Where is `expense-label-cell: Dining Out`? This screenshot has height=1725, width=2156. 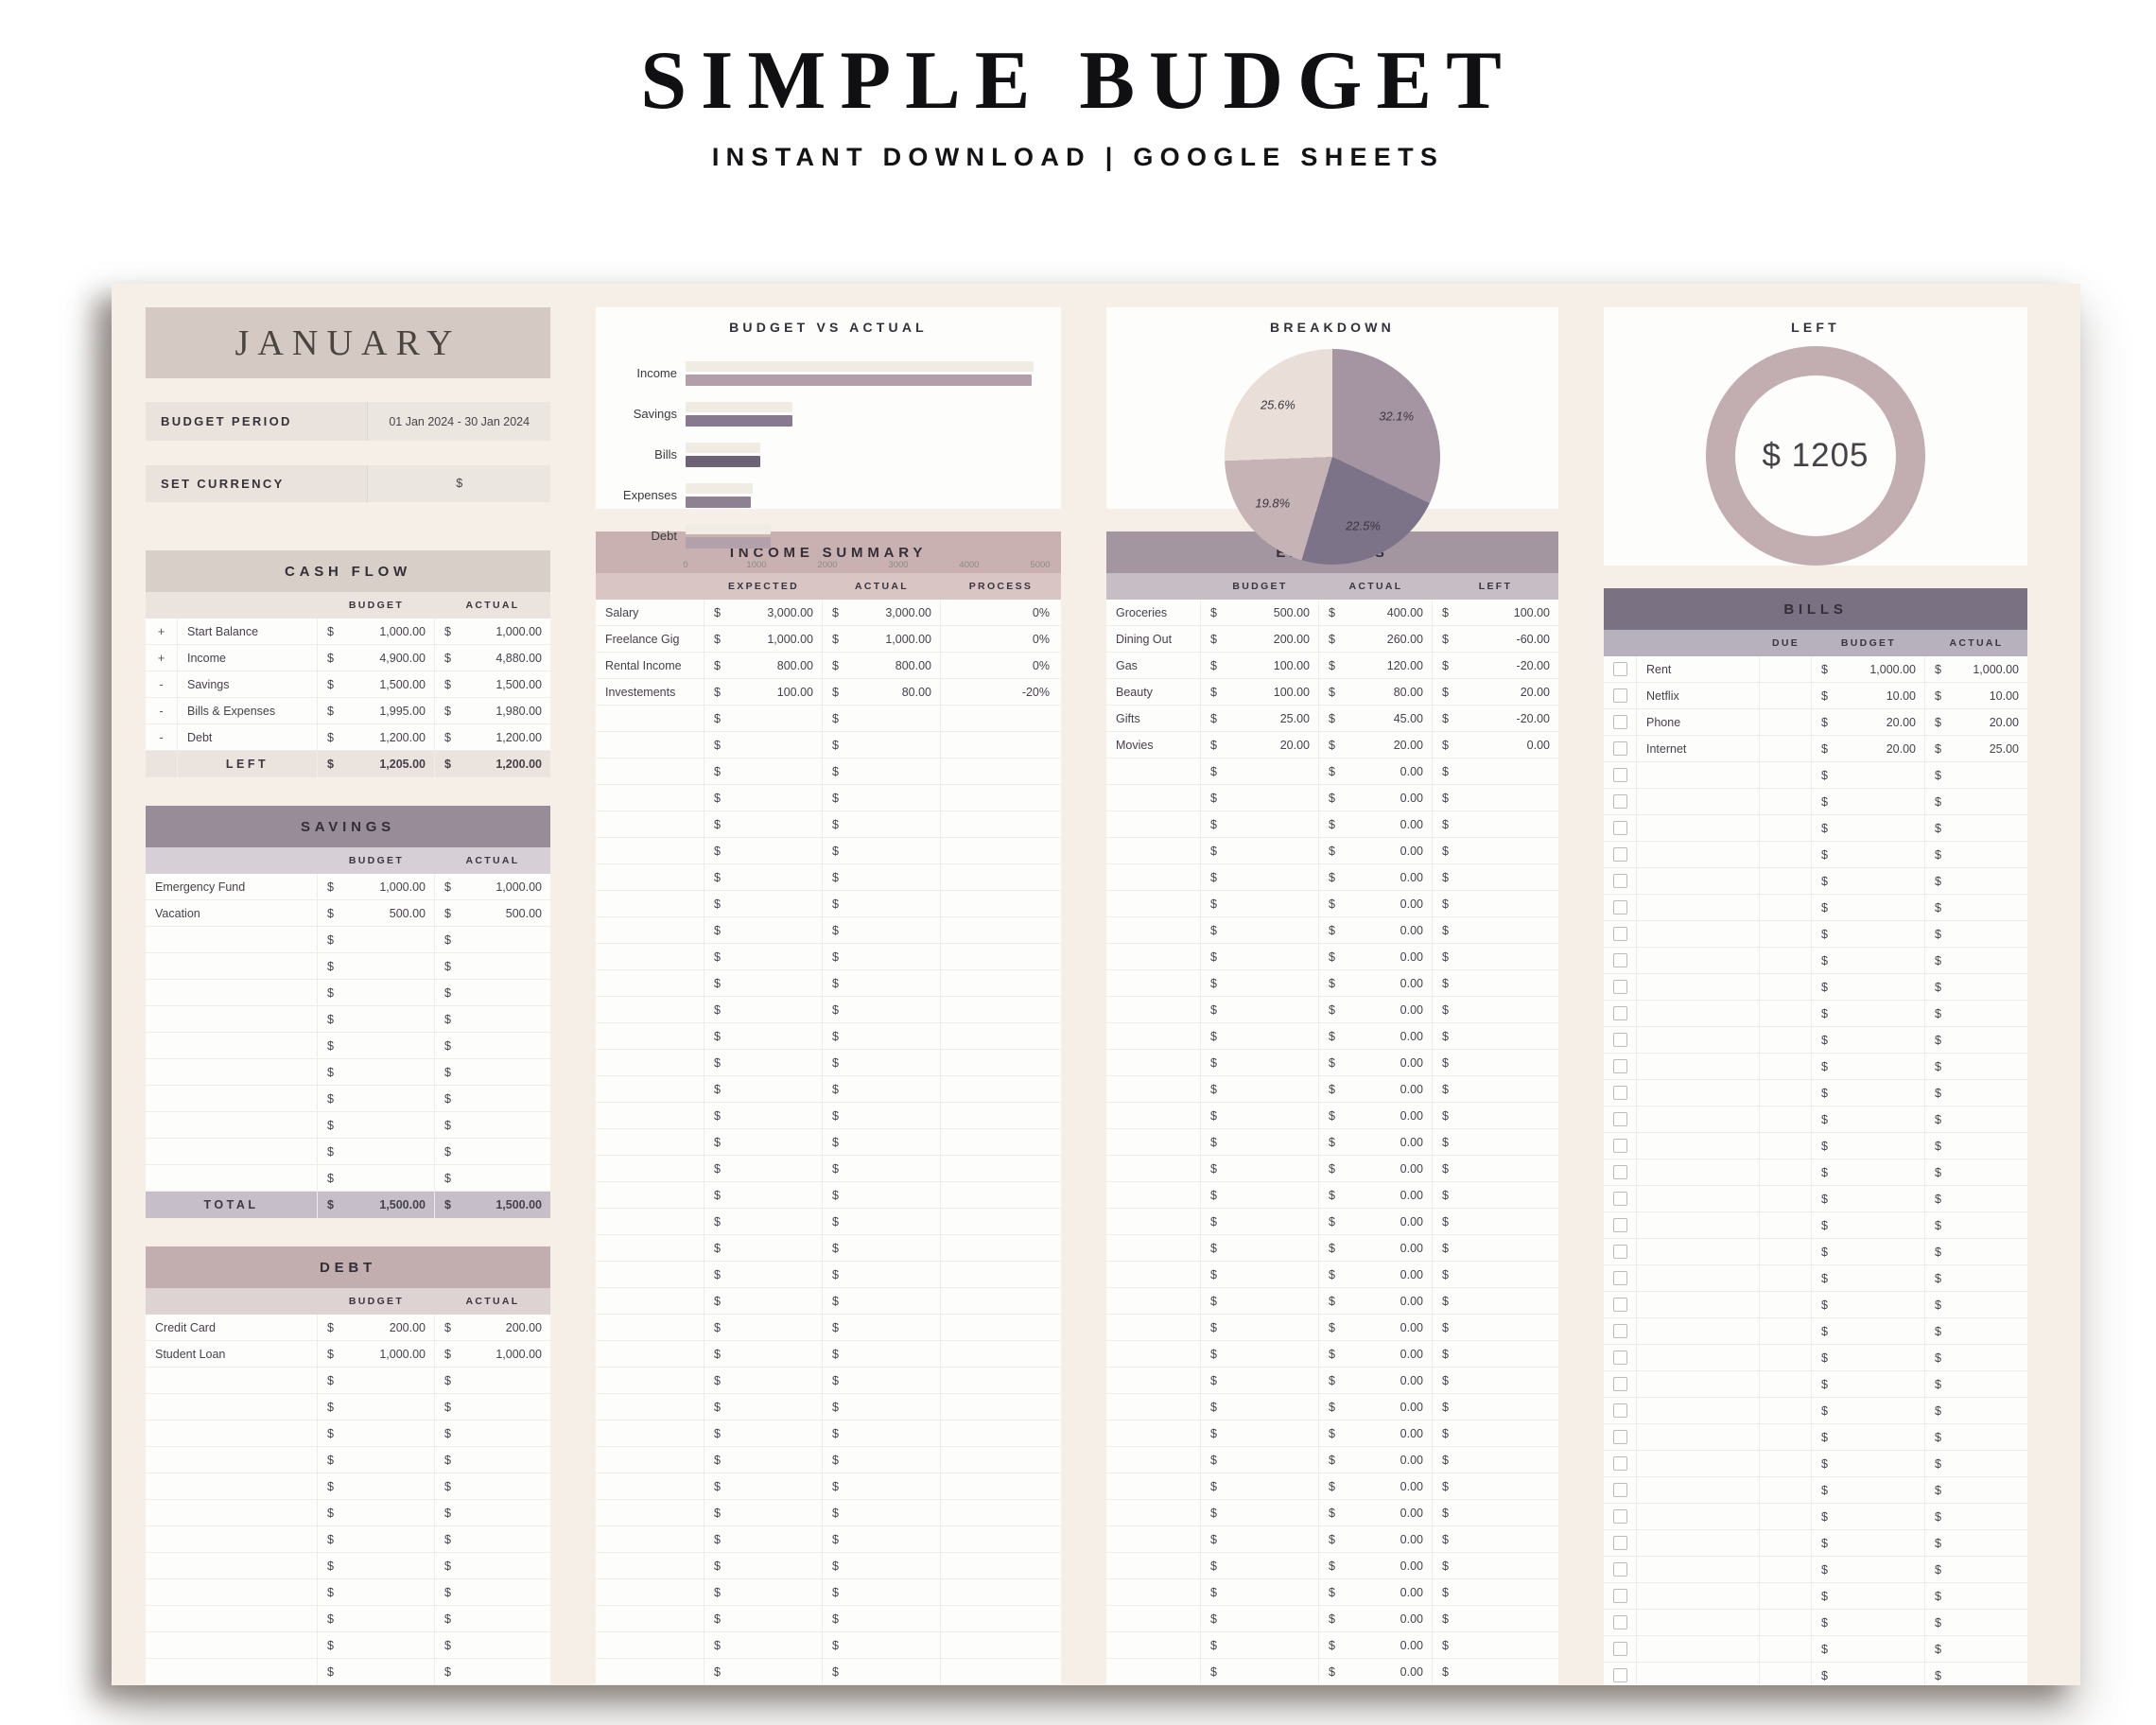
expense-label-cell: Dining Out is located at coordinates (1153, 639).